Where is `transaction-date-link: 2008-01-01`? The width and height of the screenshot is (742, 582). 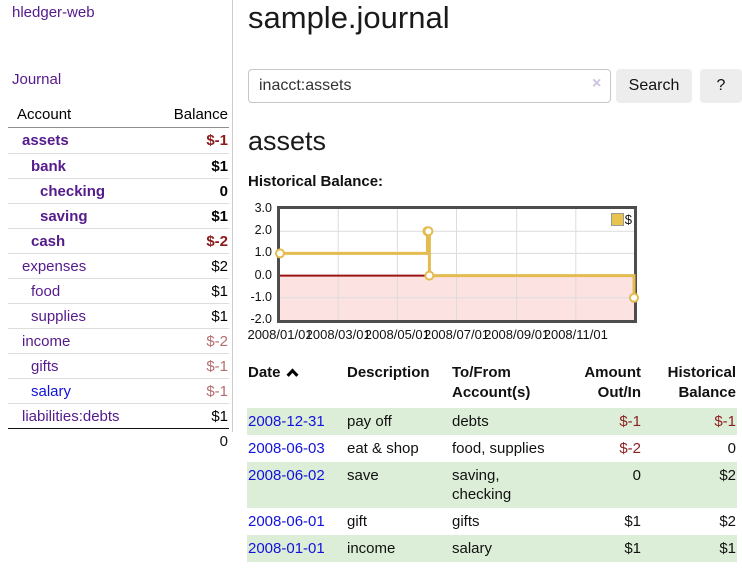
transaction-date-link: 2008-01-01 is located at coordinates (286, 548).